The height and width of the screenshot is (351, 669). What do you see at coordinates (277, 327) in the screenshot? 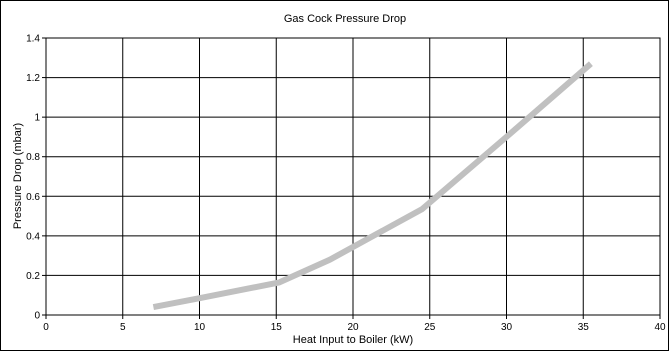
I see `x-tick-label: 15` at bounding box center [277, 327].